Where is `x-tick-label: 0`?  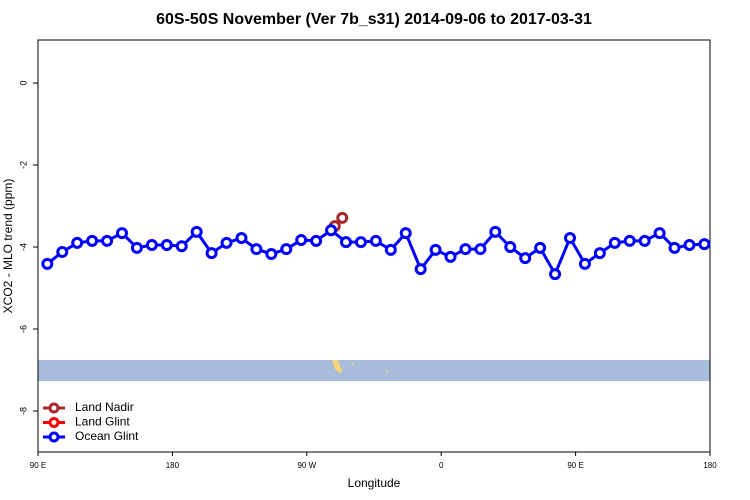 x-tick-label: 0 is located at coordinates (441, 465).